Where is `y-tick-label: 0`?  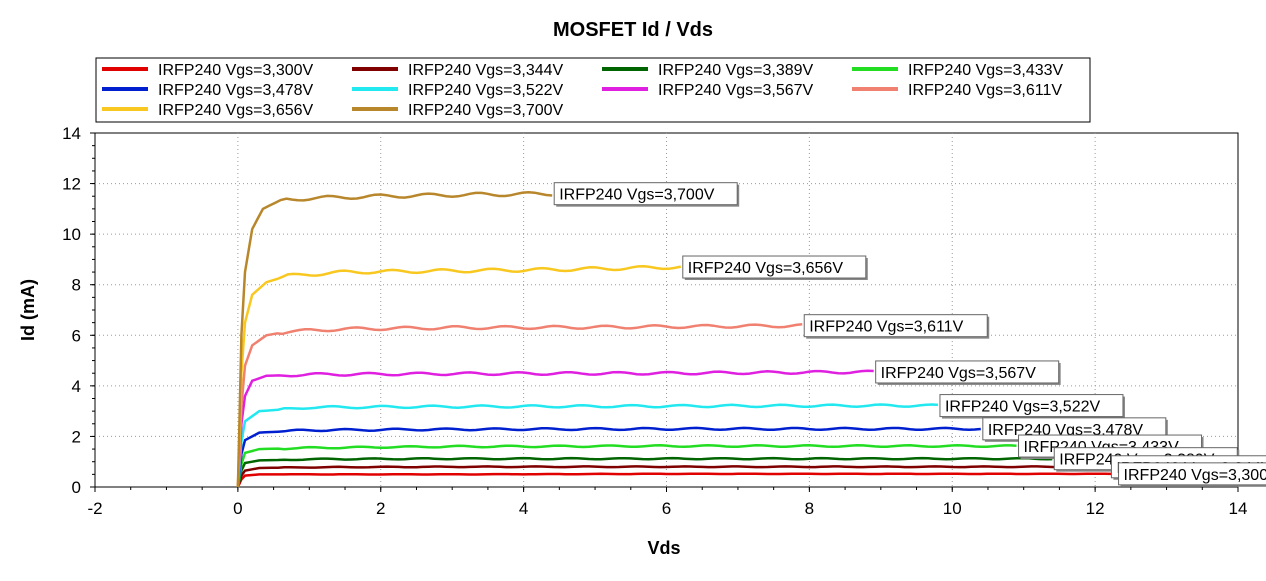
y-tick-label: 0 is located at coordinates (76, 487).